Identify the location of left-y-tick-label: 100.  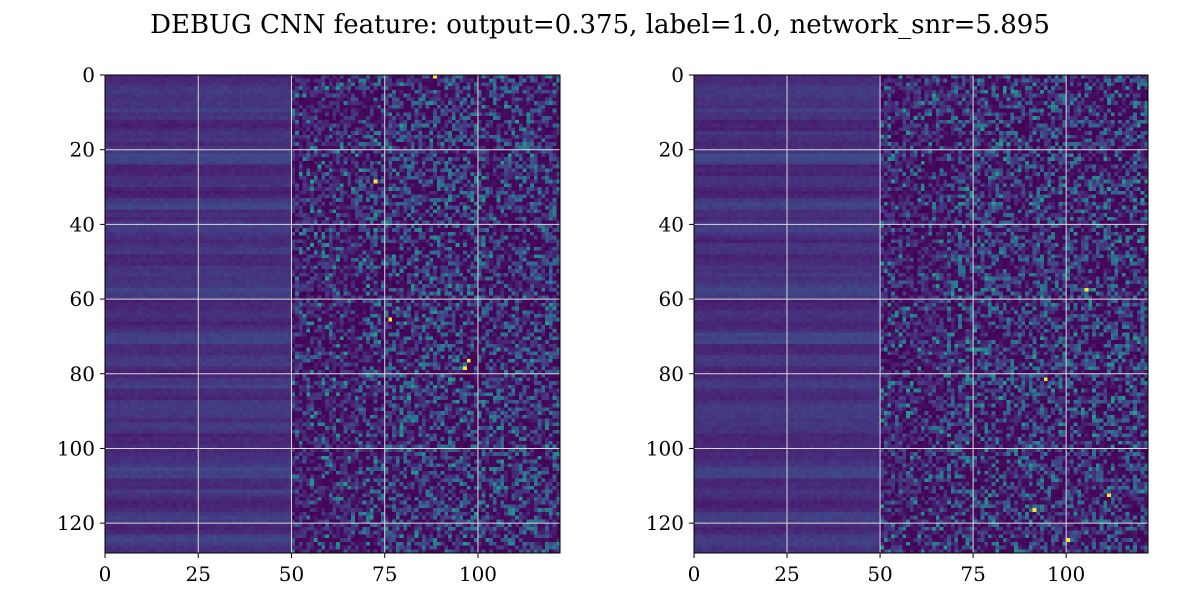
(76, 448).